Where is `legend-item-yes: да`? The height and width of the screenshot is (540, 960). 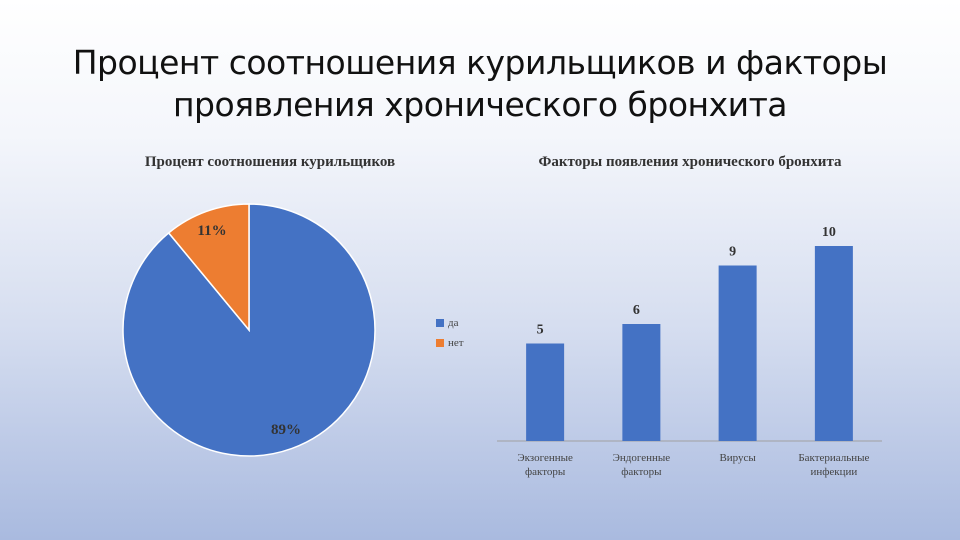
legend-item-yes: да is located at coordinates (450, 323).